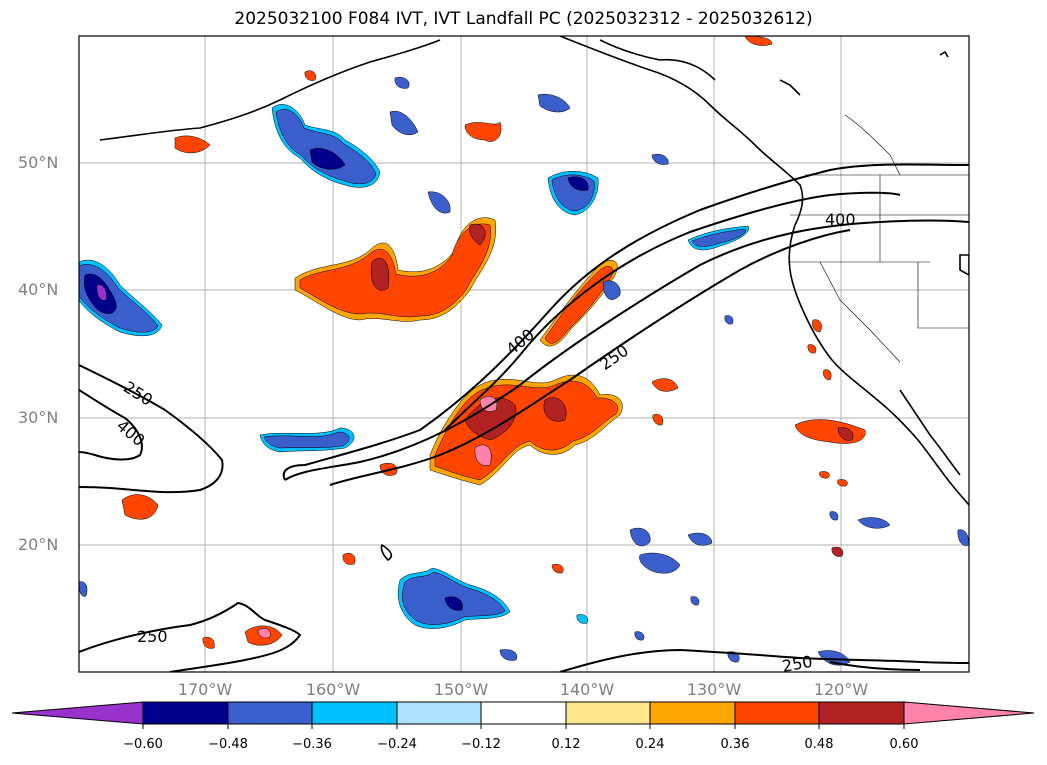 This screenshot has height=765, width=1047. Describe the element at coordinates (461, 689) in the screenshot. I see `lon-label: 150°W` at that location.